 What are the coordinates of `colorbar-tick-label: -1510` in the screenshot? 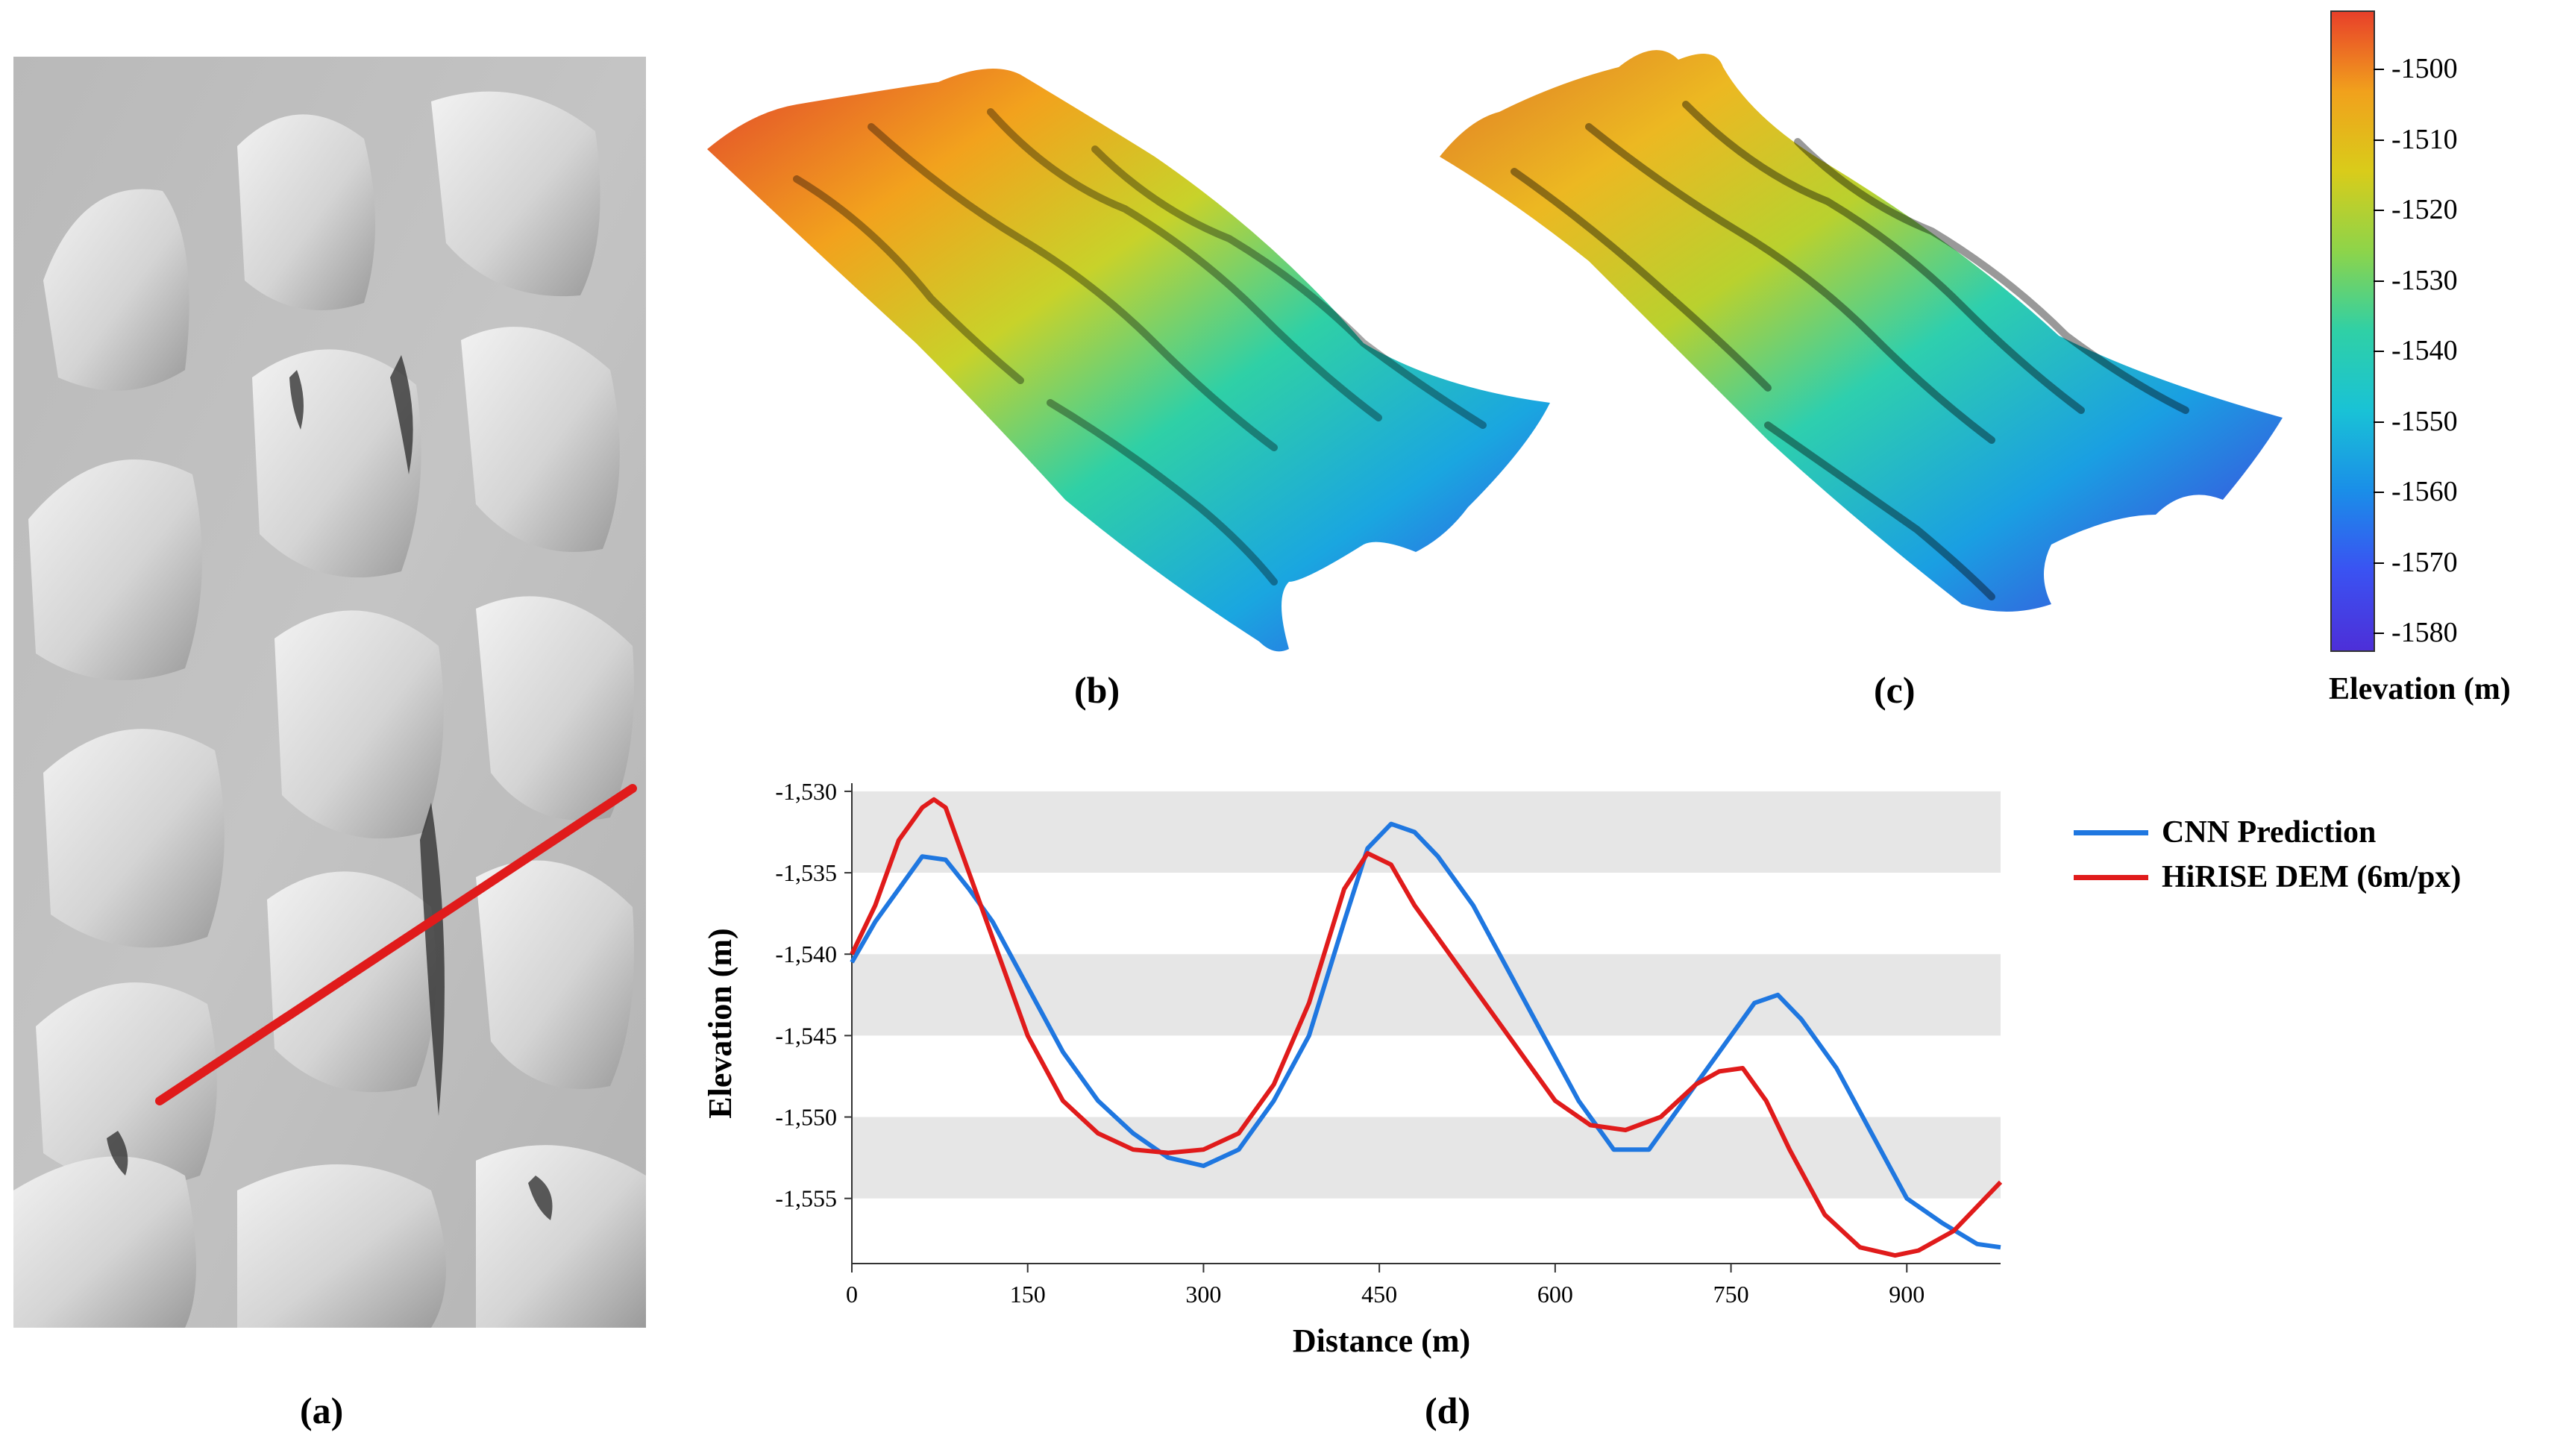 It's located at (2424, 139).